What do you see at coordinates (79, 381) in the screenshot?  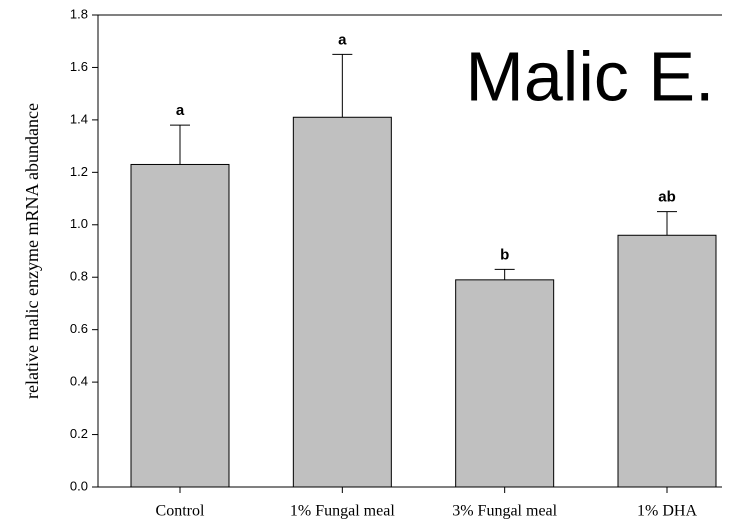 I see `y-tick-label: 0.4` at bounding box center [79, 381].